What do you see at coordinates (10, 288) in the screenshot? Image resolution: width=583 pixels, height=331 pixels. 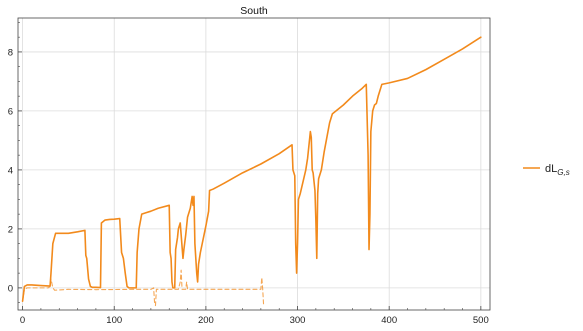 I see `y-tick-label: 0` at bounding box center [10, 288].